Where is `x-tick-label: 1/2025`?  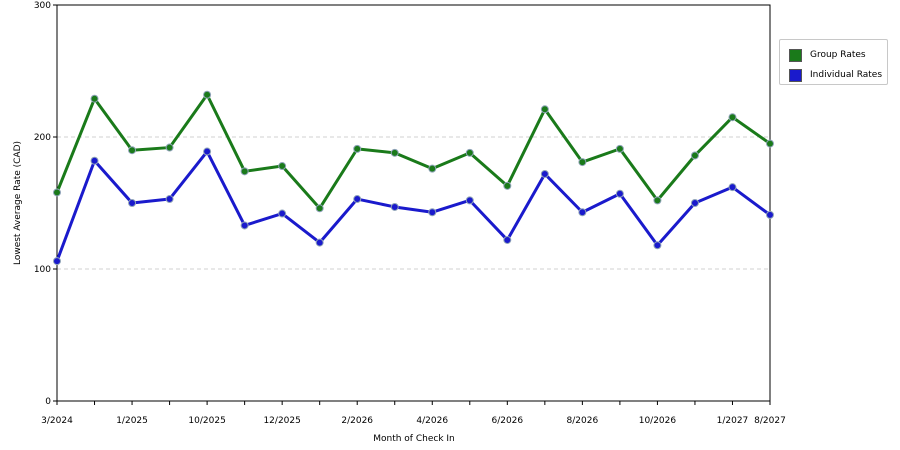 x-tick-label: 1/2025 is located at coordinates (132, 421).